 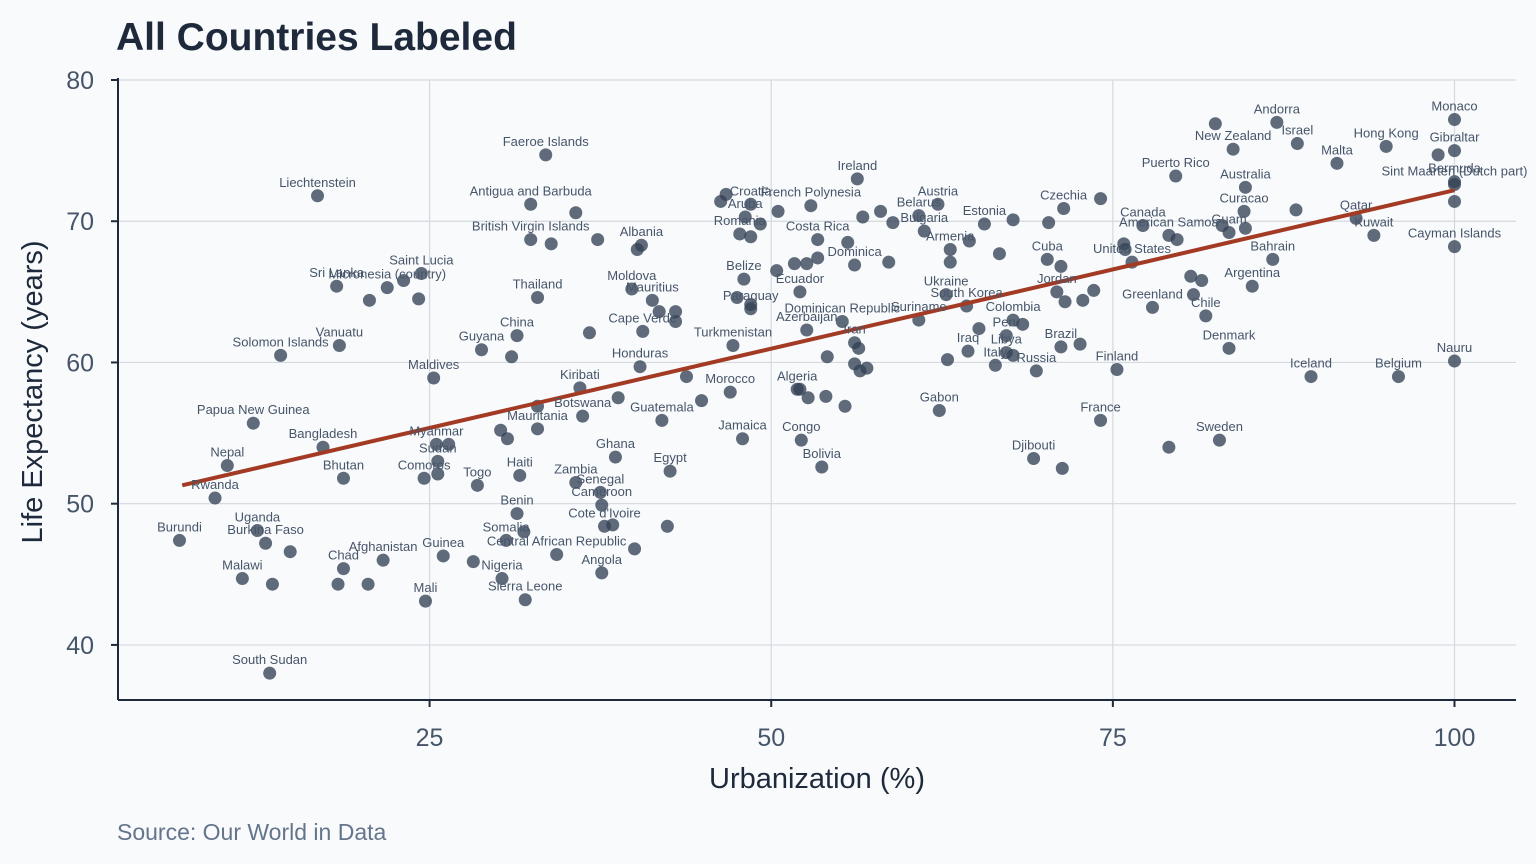 What do you see at coordinates (502, 565) in the screenshot?
I see `point-label: Nigeria` at bounding box center [502, 565].